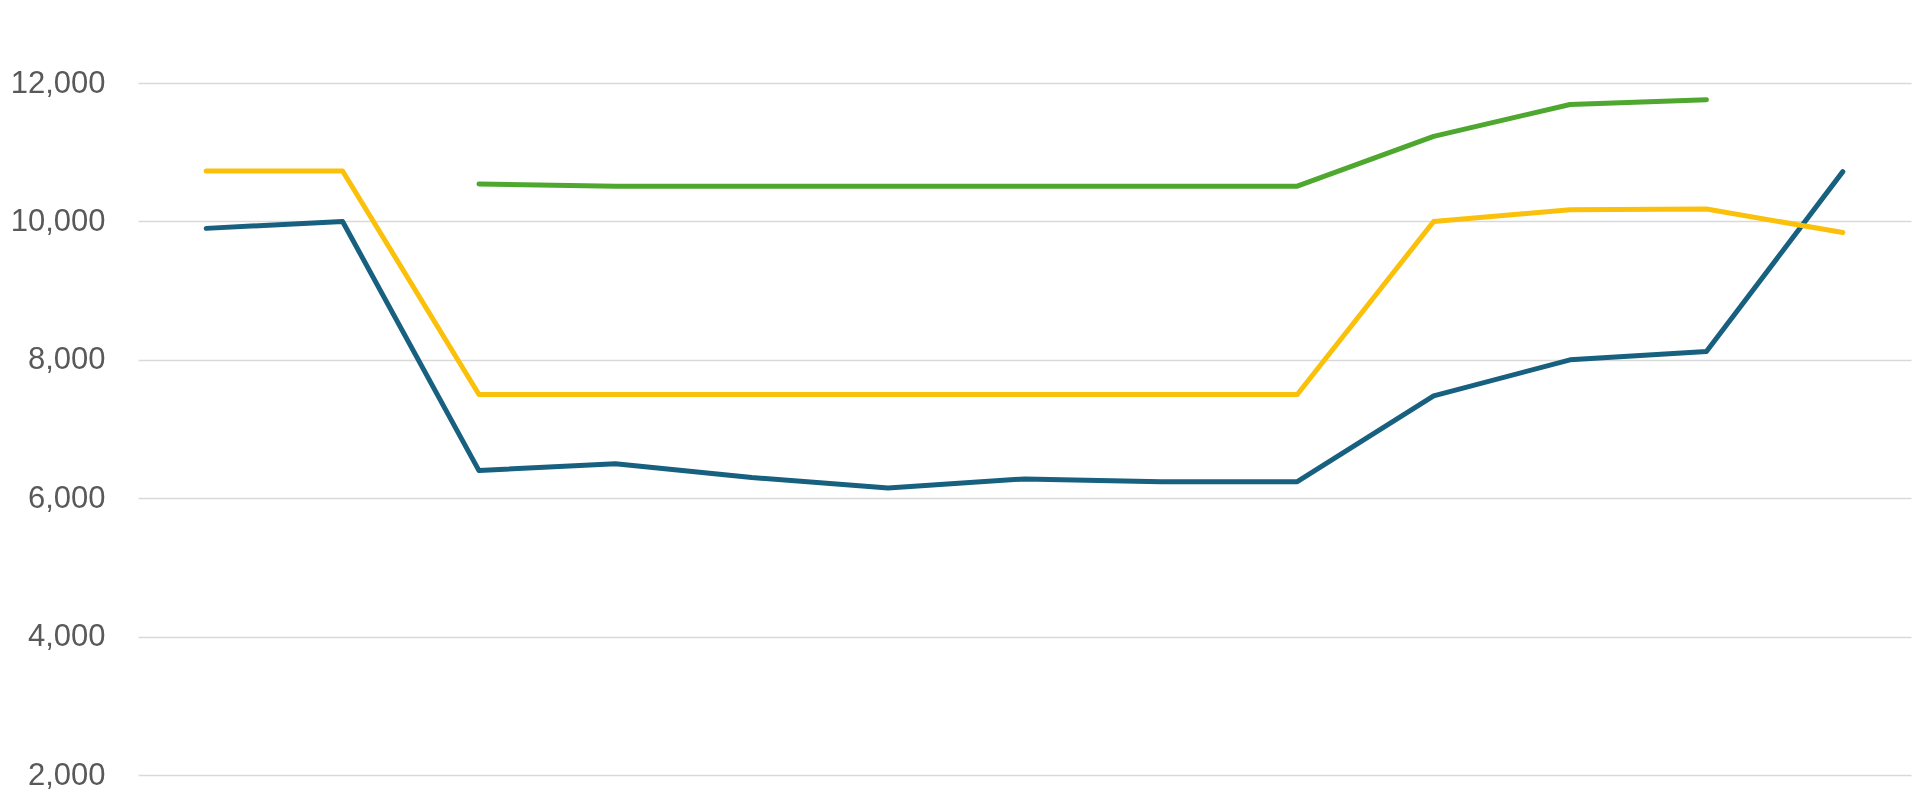 This screenshot has height=800, width=1920. Describe the element at coordinates (58, 220) in the screenshot. I see `y-tick-label: 10,000` at that location.